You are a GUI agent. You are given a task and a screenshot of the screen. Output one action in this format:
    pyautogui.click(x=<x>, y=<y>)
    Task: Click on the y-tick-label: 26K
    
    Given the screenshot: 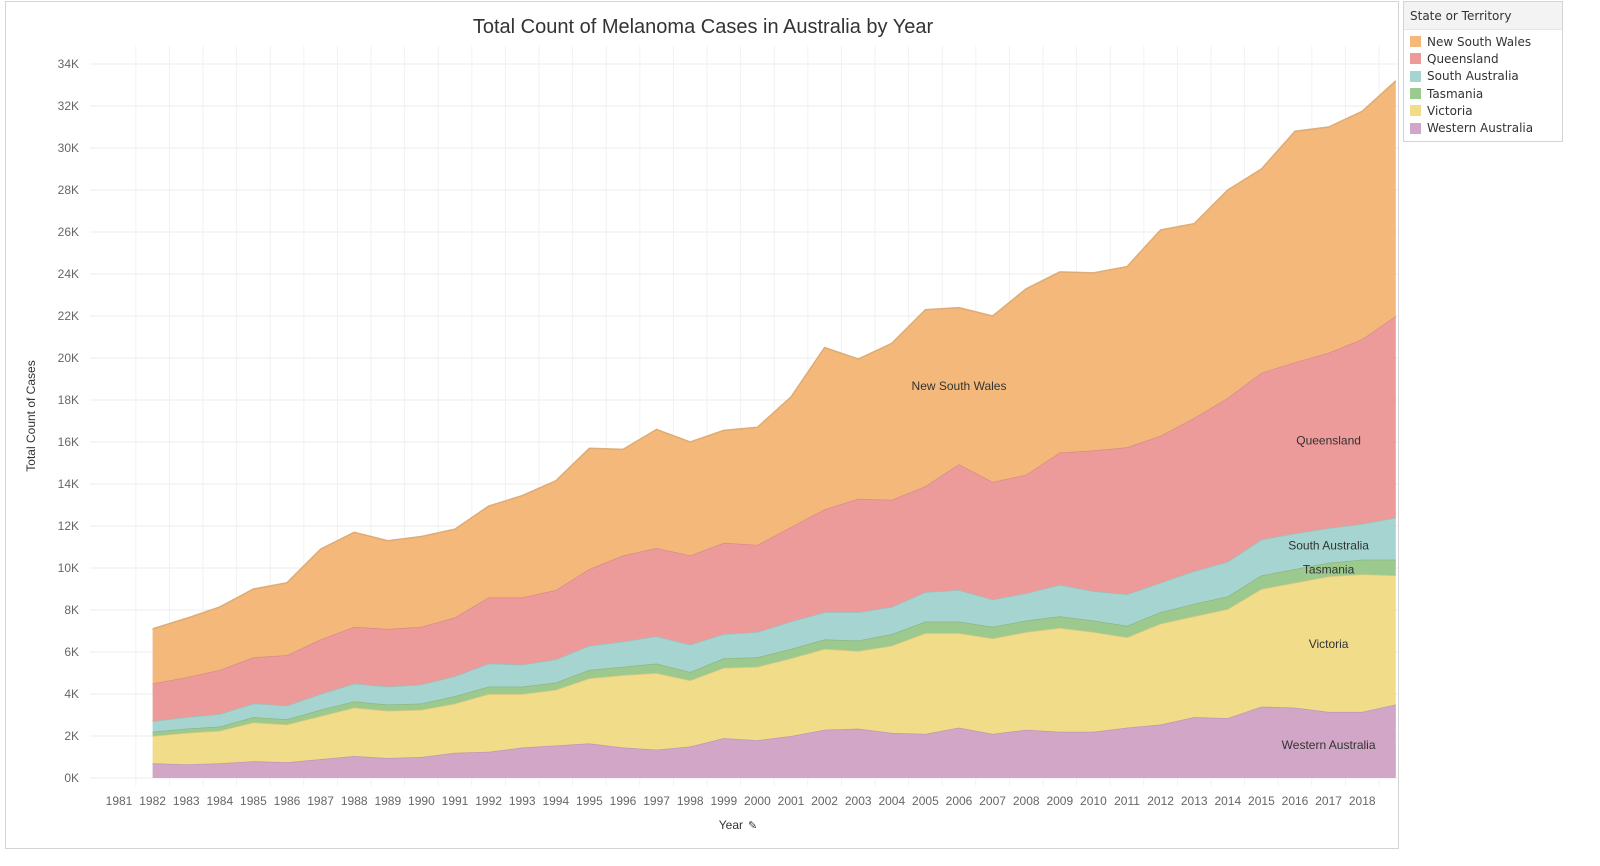 What is the action you would take?
    pyautogui.click(x=68, y=232)
    